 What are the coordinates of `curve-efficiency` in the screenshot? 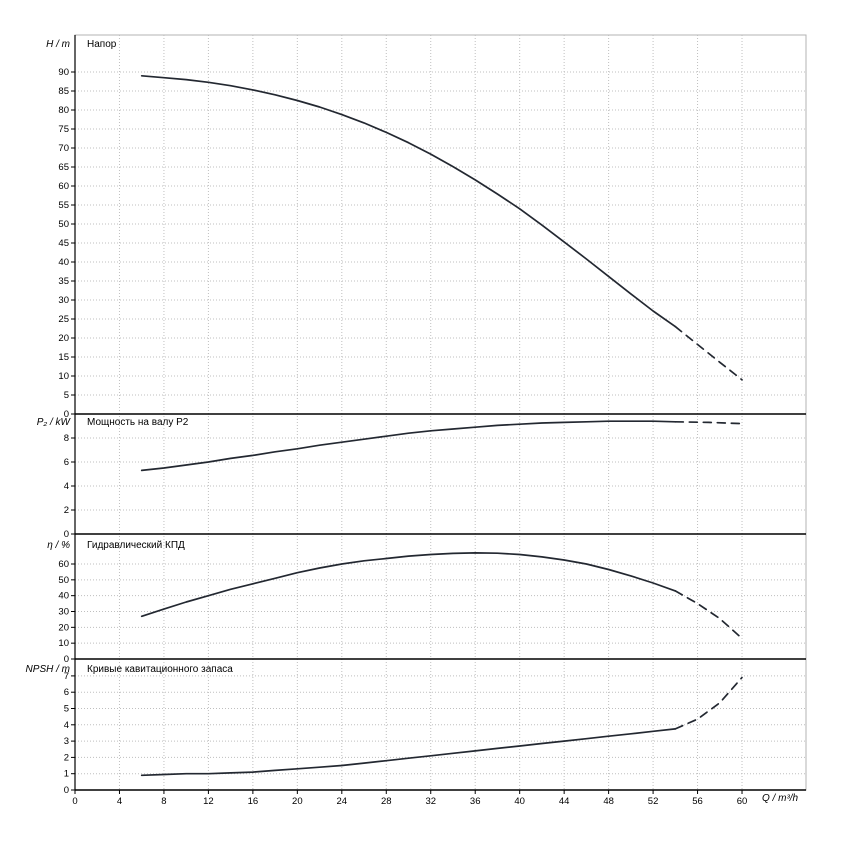 It's located at (441, 596).